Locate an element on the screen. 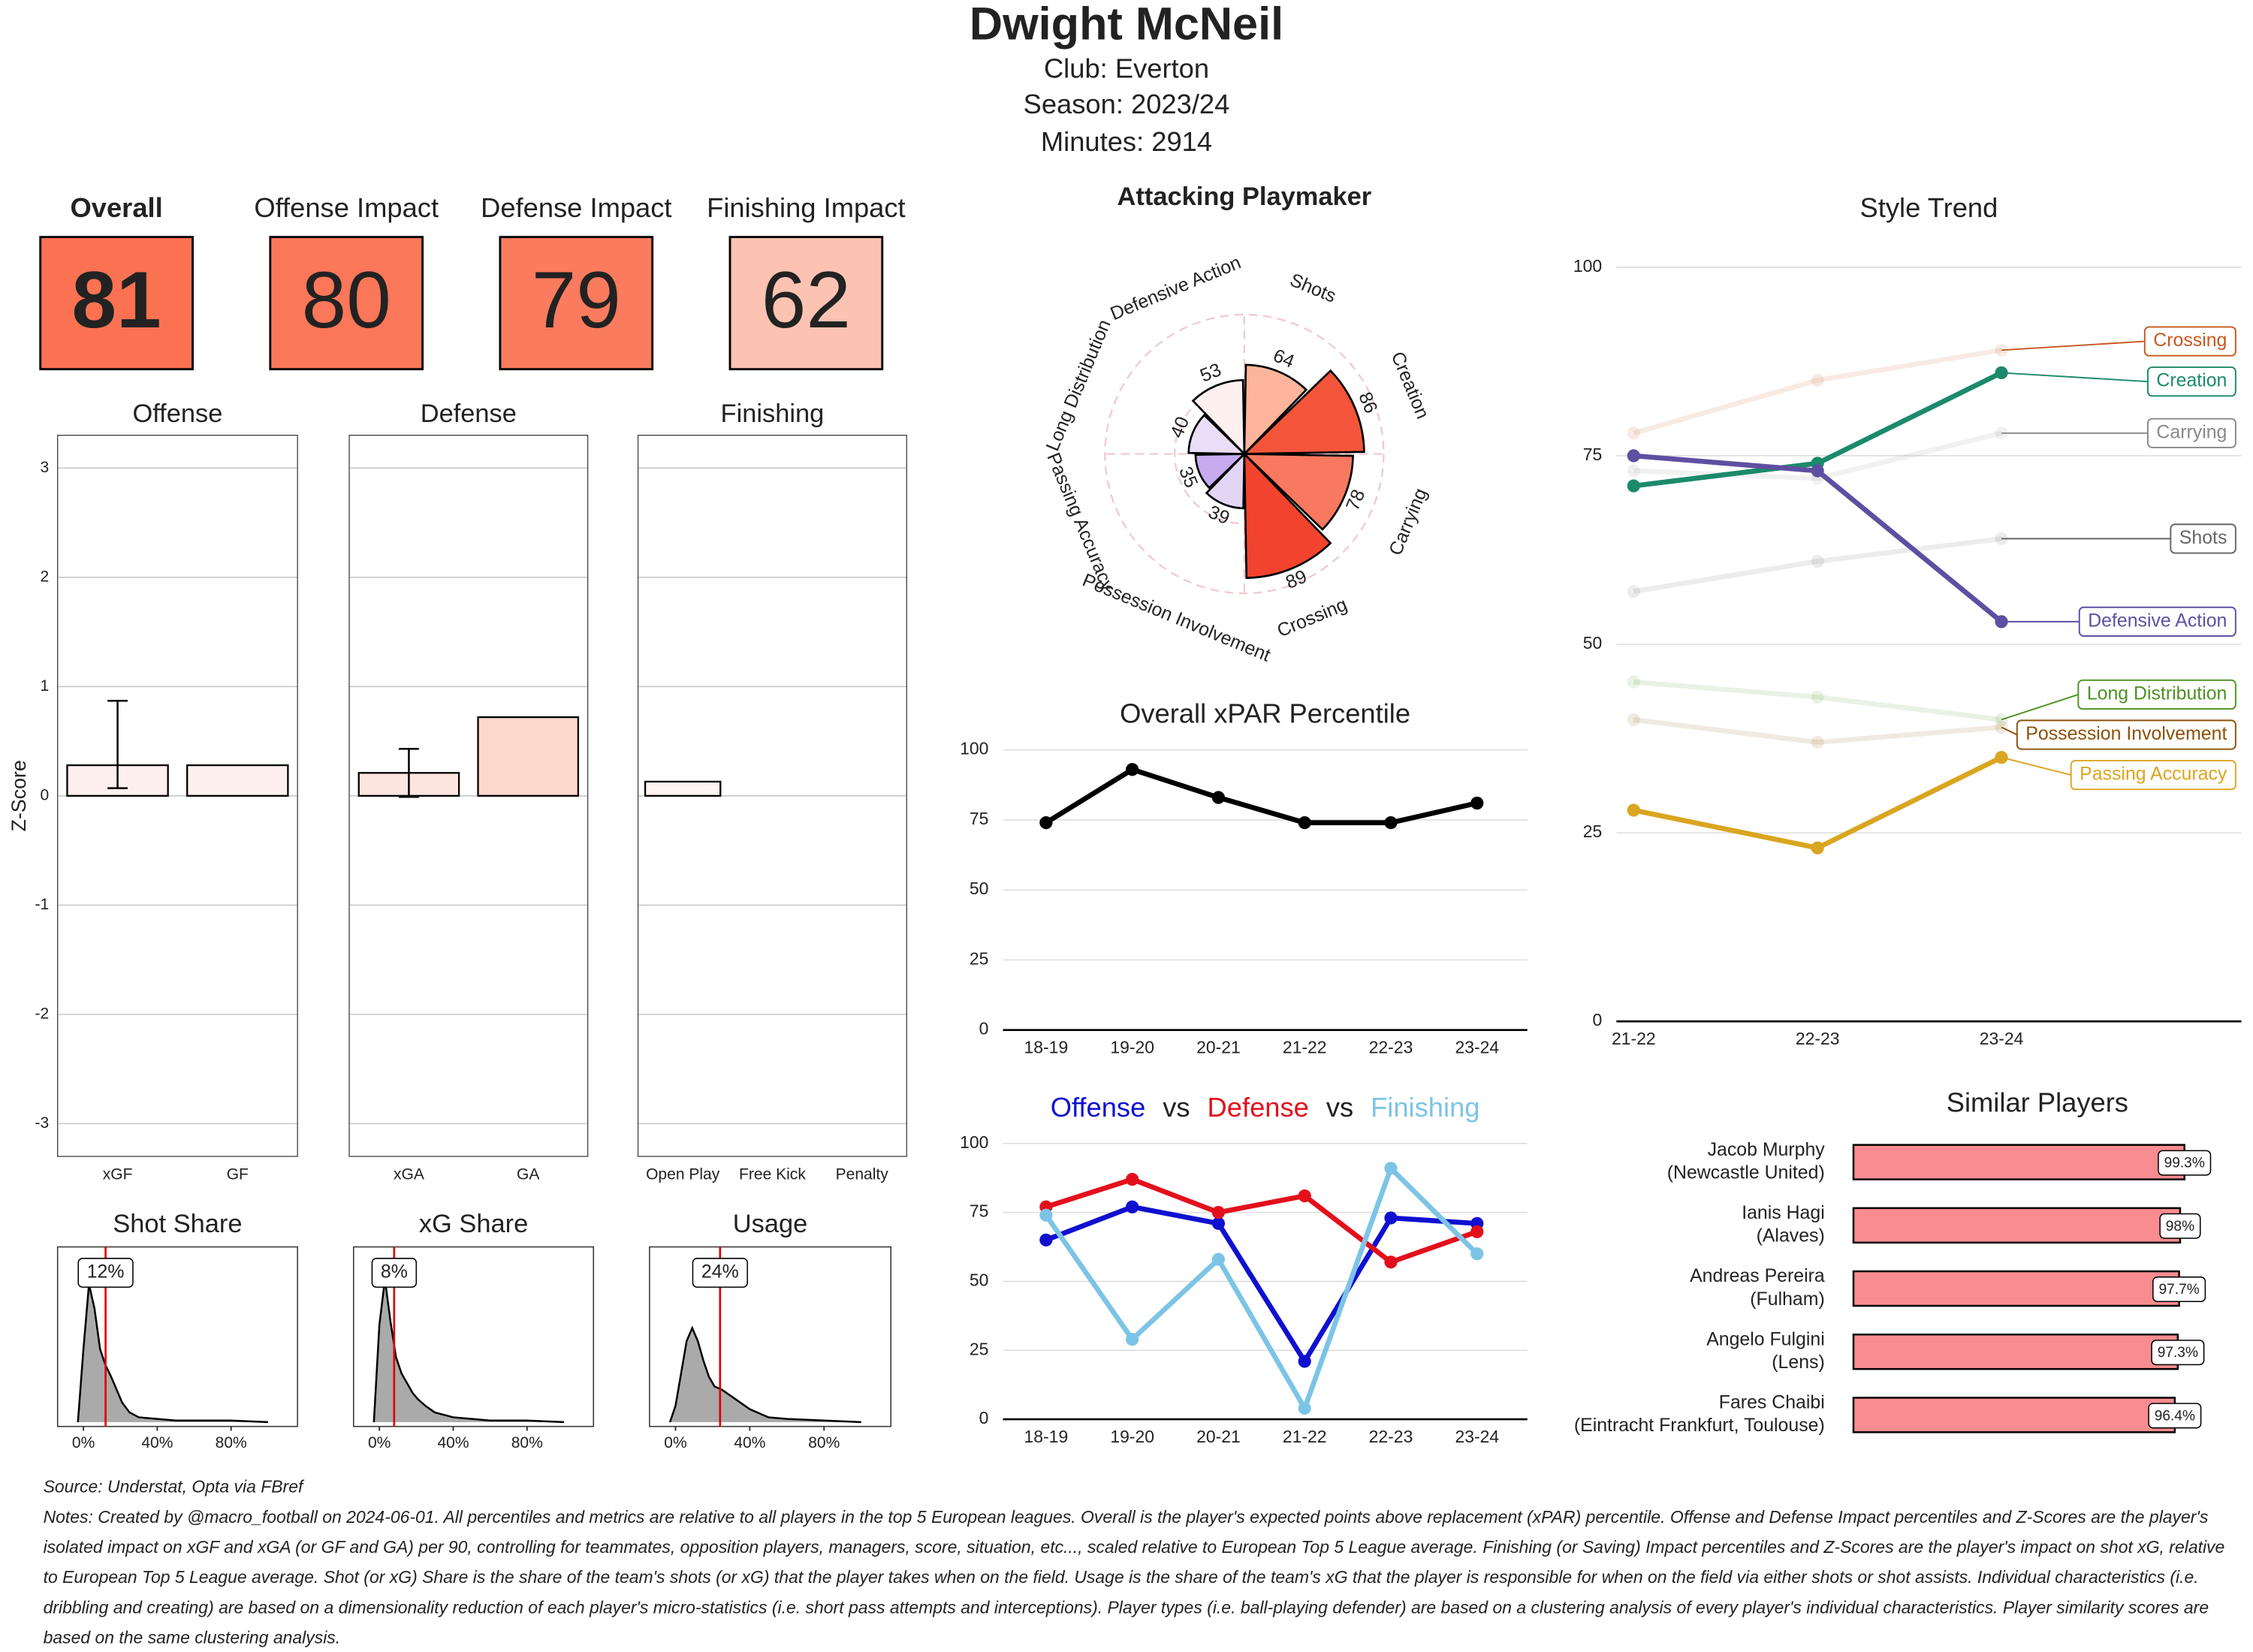  y-tick-label: -1 is located at coordinates (43, 904).